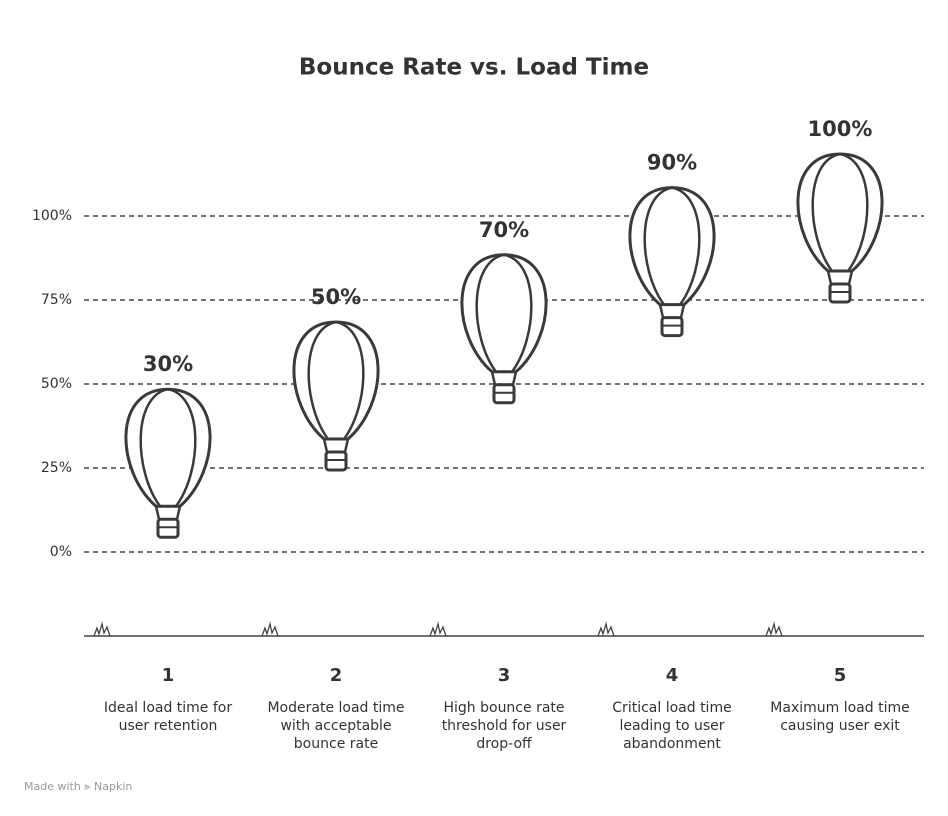 Image resolution: width=948 pixels, height=816 pixels. I want to click on value-label: 90%, so click(672, 163).